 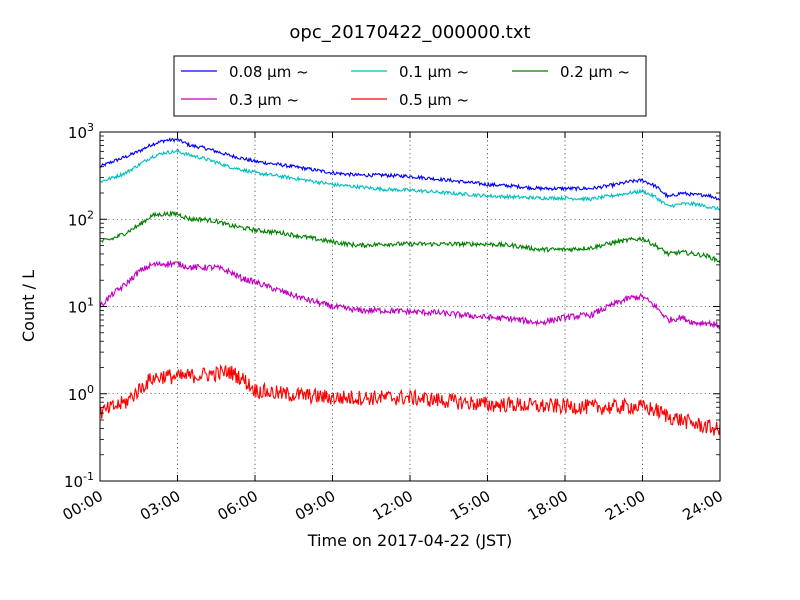 I want to click on y-tick-label: 10⁰, so click(x=81, y=393).